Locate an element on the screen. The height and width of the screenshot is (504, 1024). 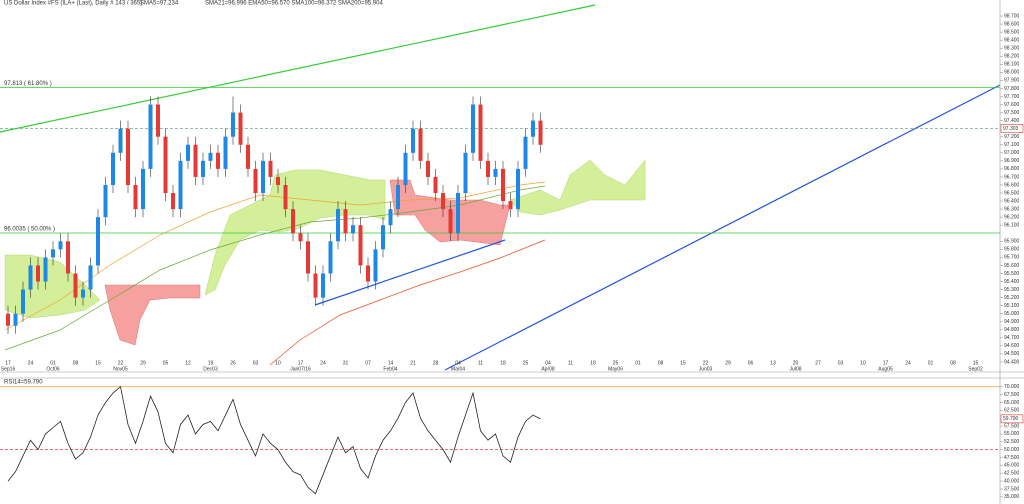
y-tick-label: 96.400 is located at coordinates (1012, 201).